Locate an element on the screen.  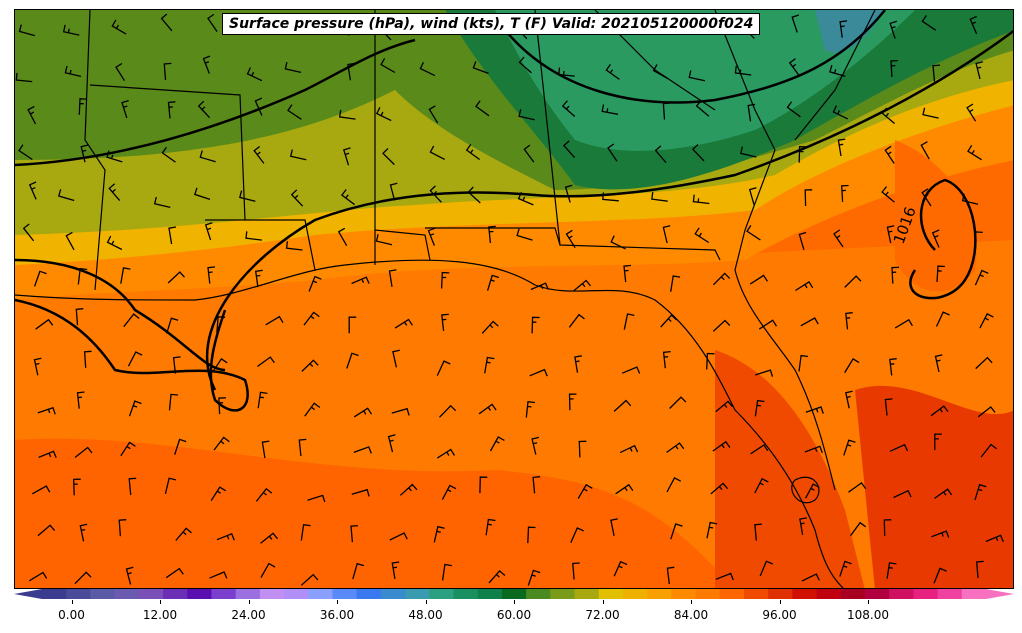
colorbar-over-arrow is located at coordinates (1000, 594).